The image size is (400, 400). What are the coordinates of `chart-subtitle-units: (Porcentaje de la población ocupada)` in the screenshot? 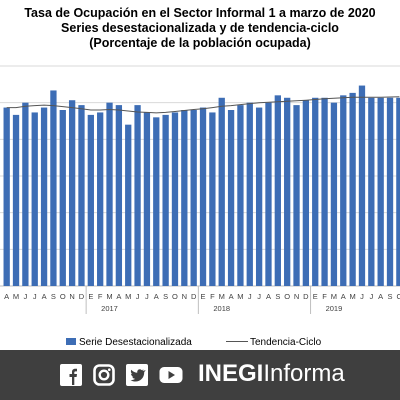 It's located at (200, 43).